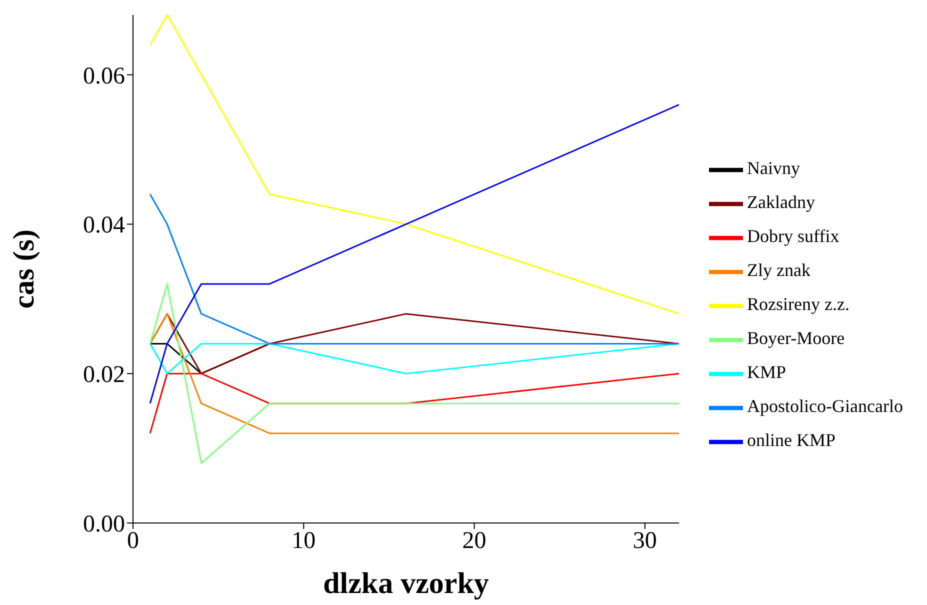  Describe the element at coordinates (796, 338) in the screenshot. I see `legend-label: Boyer-Moore` at that location.